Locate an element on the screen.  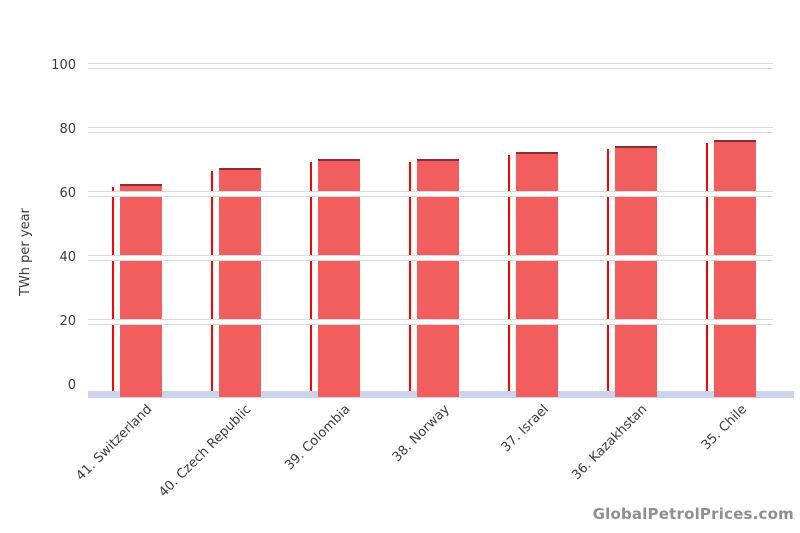
x-category-label-5: 37. Israel is located at coordinates (525, 429).